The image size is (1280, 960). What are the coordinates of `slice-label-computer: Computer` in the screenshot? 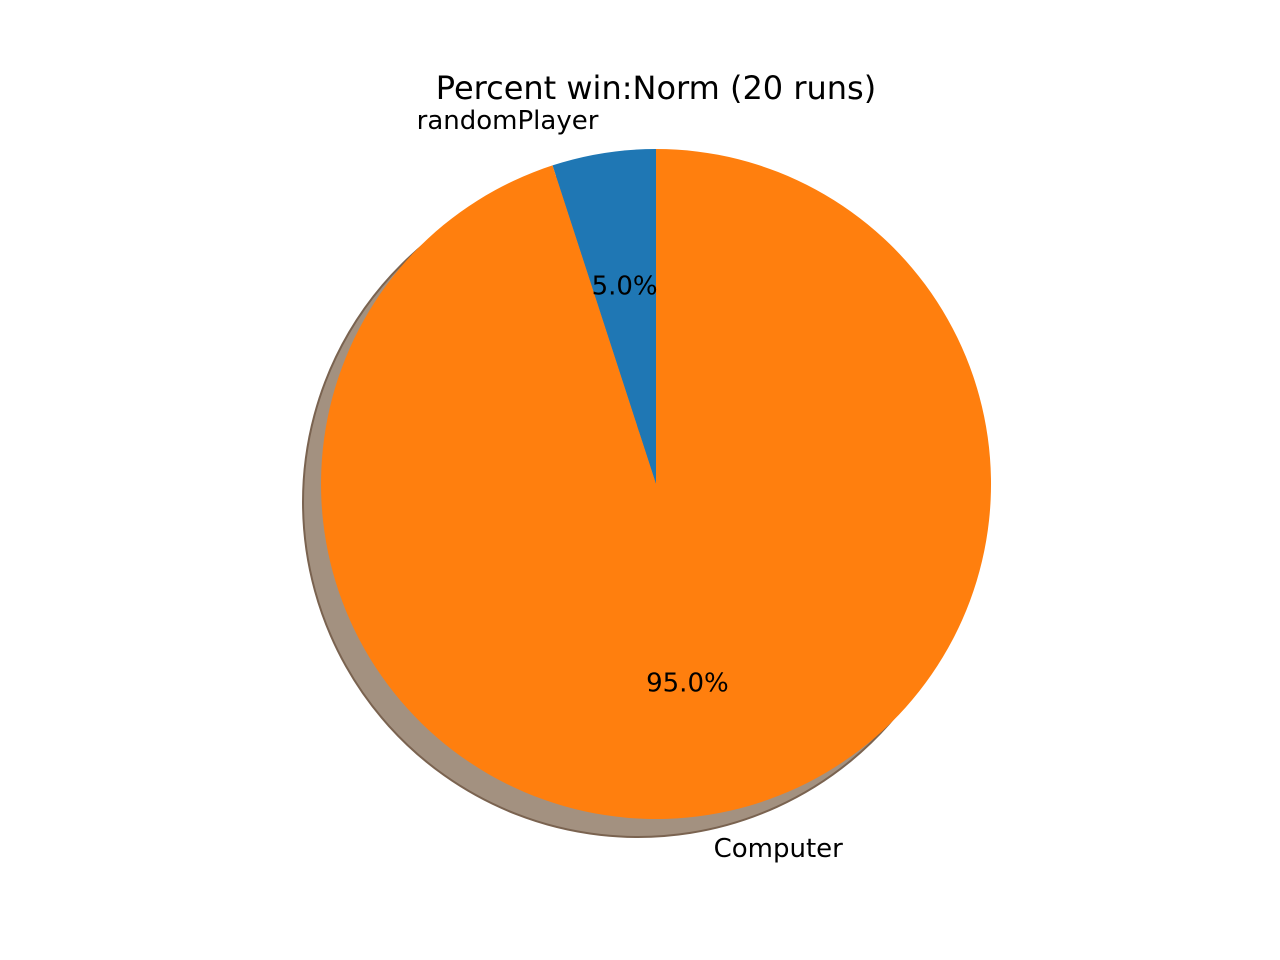 It's located at (779, 849).